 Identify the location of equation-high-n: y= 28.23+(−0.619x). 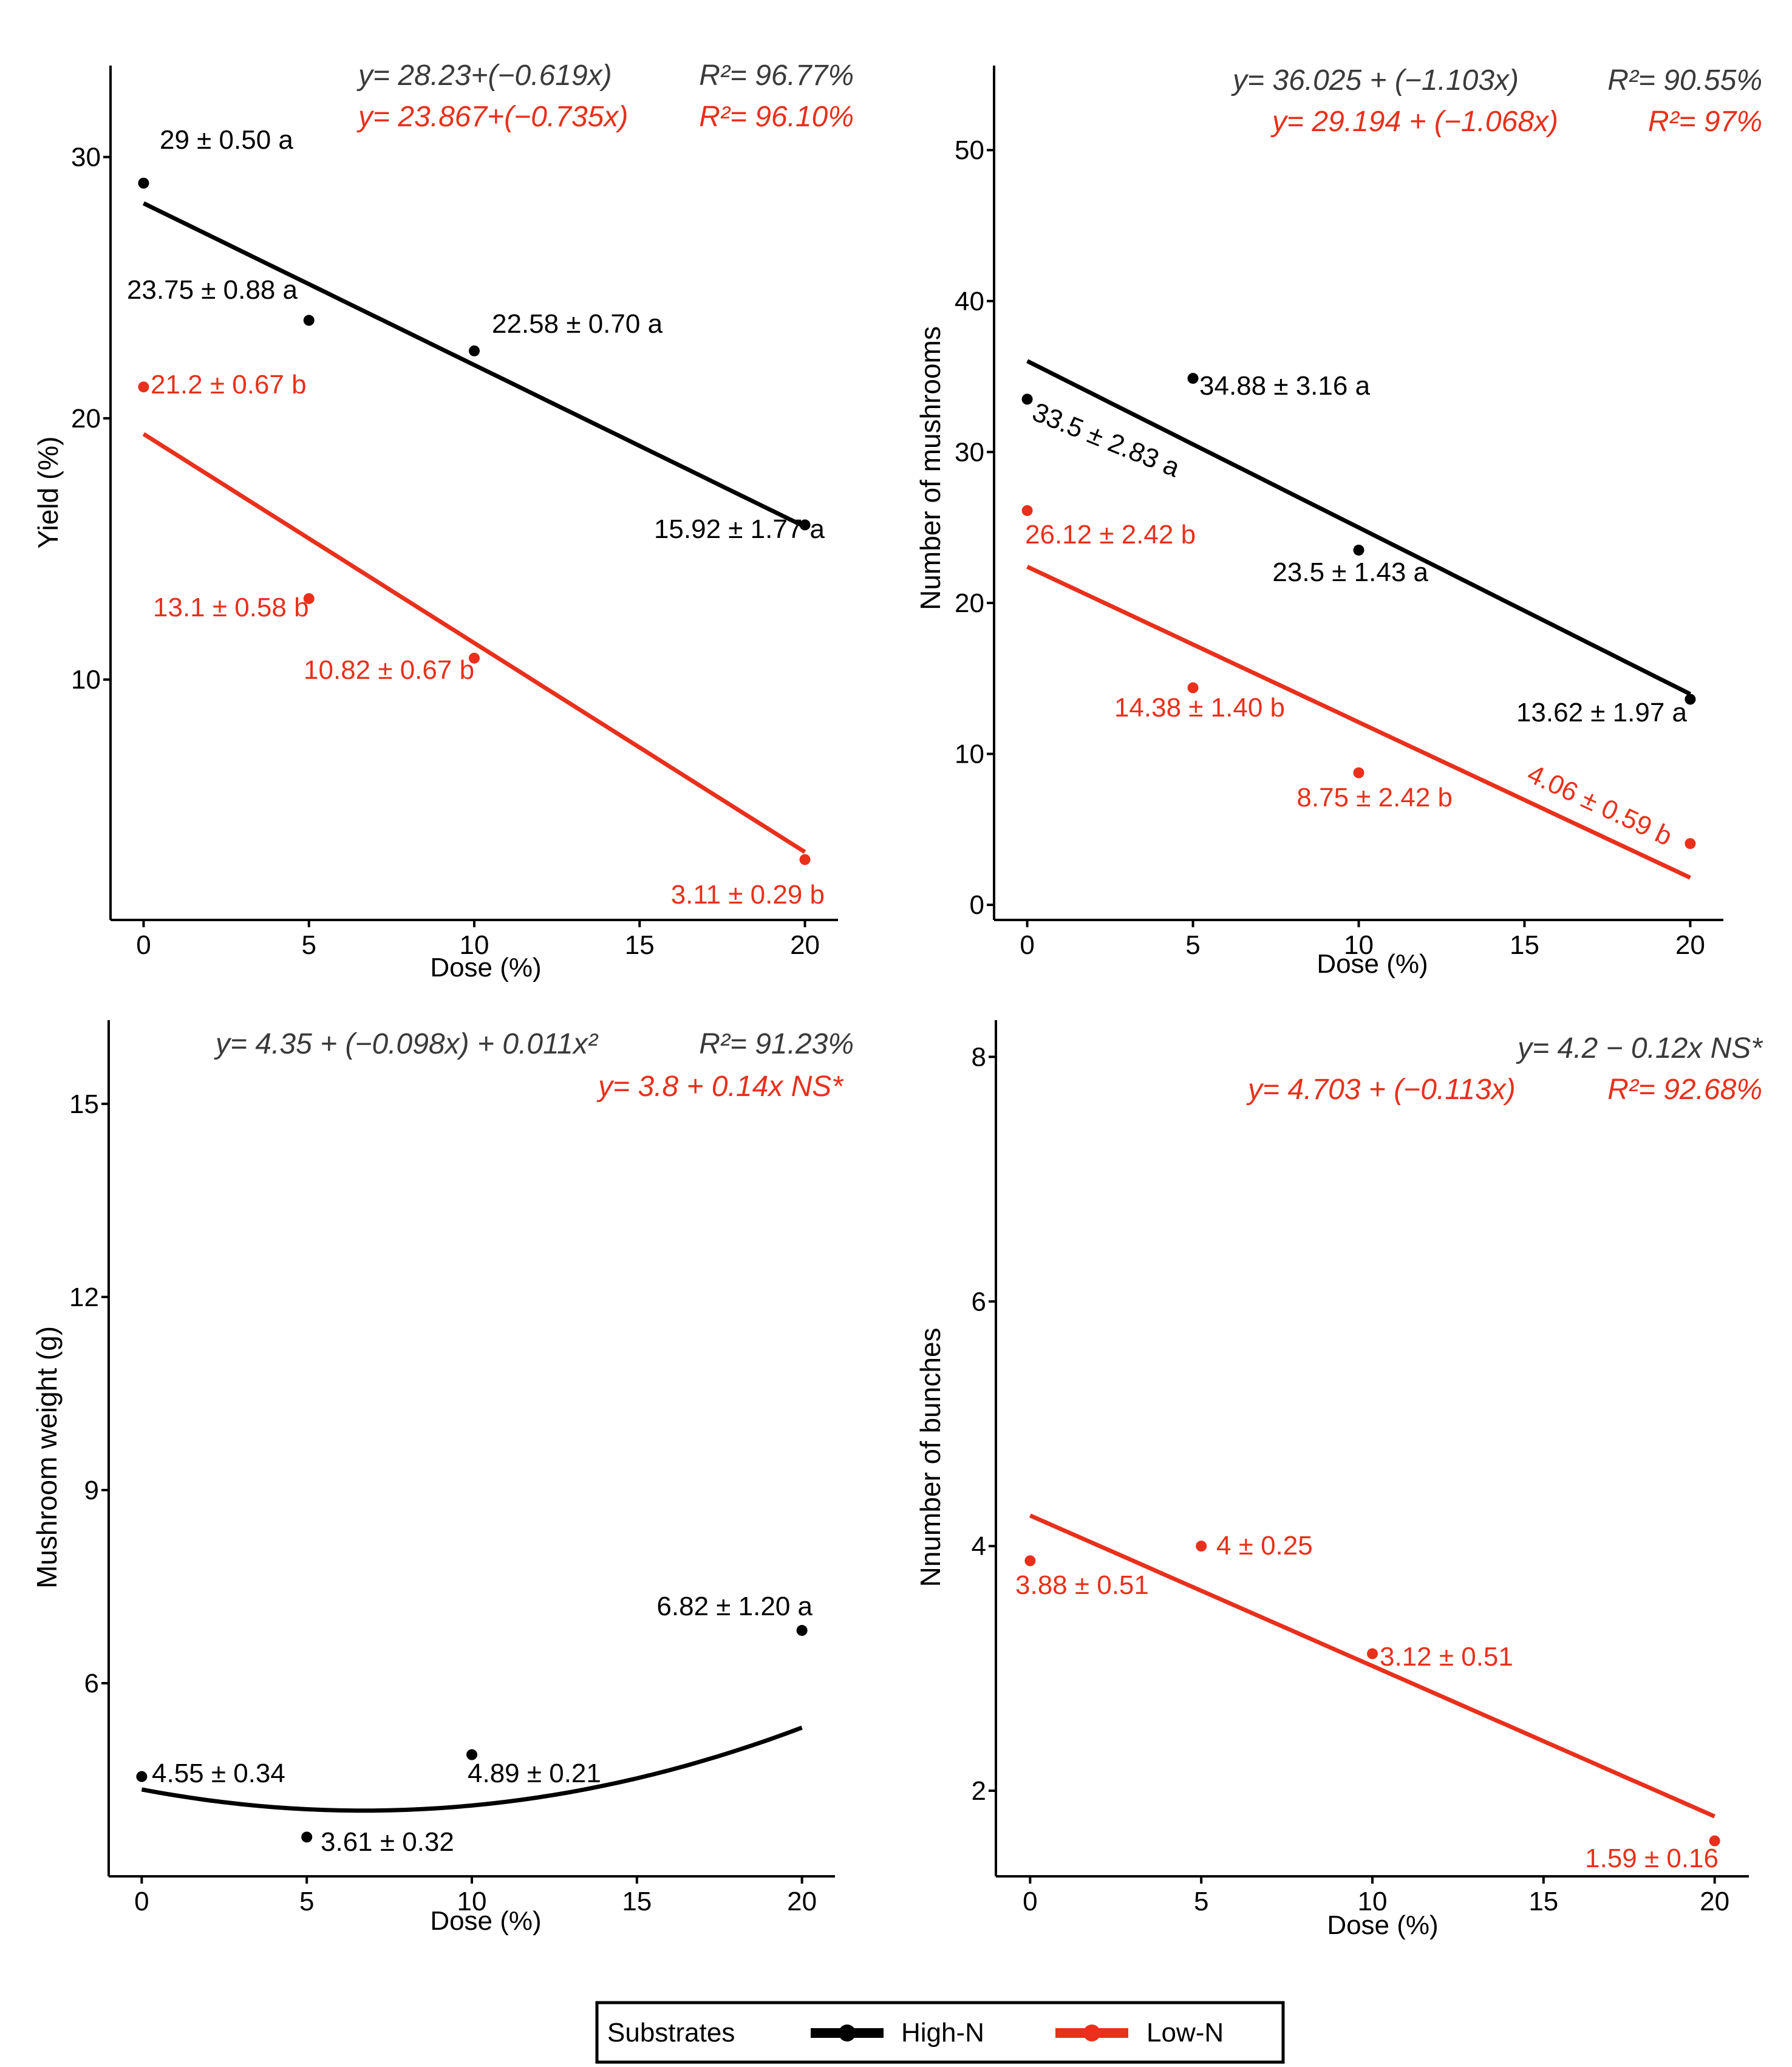
(484, 76).